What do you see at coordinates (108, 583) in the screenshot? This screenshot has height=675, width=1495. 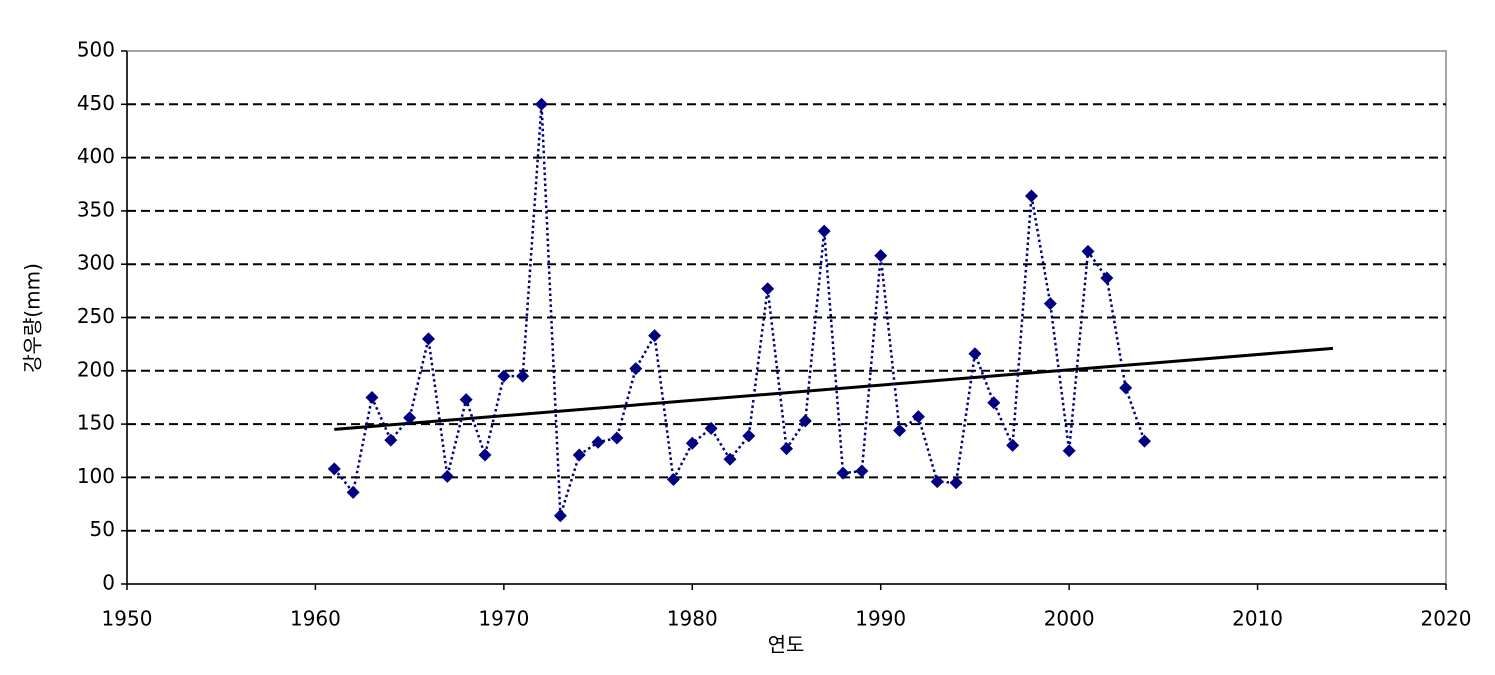 I see `y-tick-label: 0` at bounding box center [108, 583].